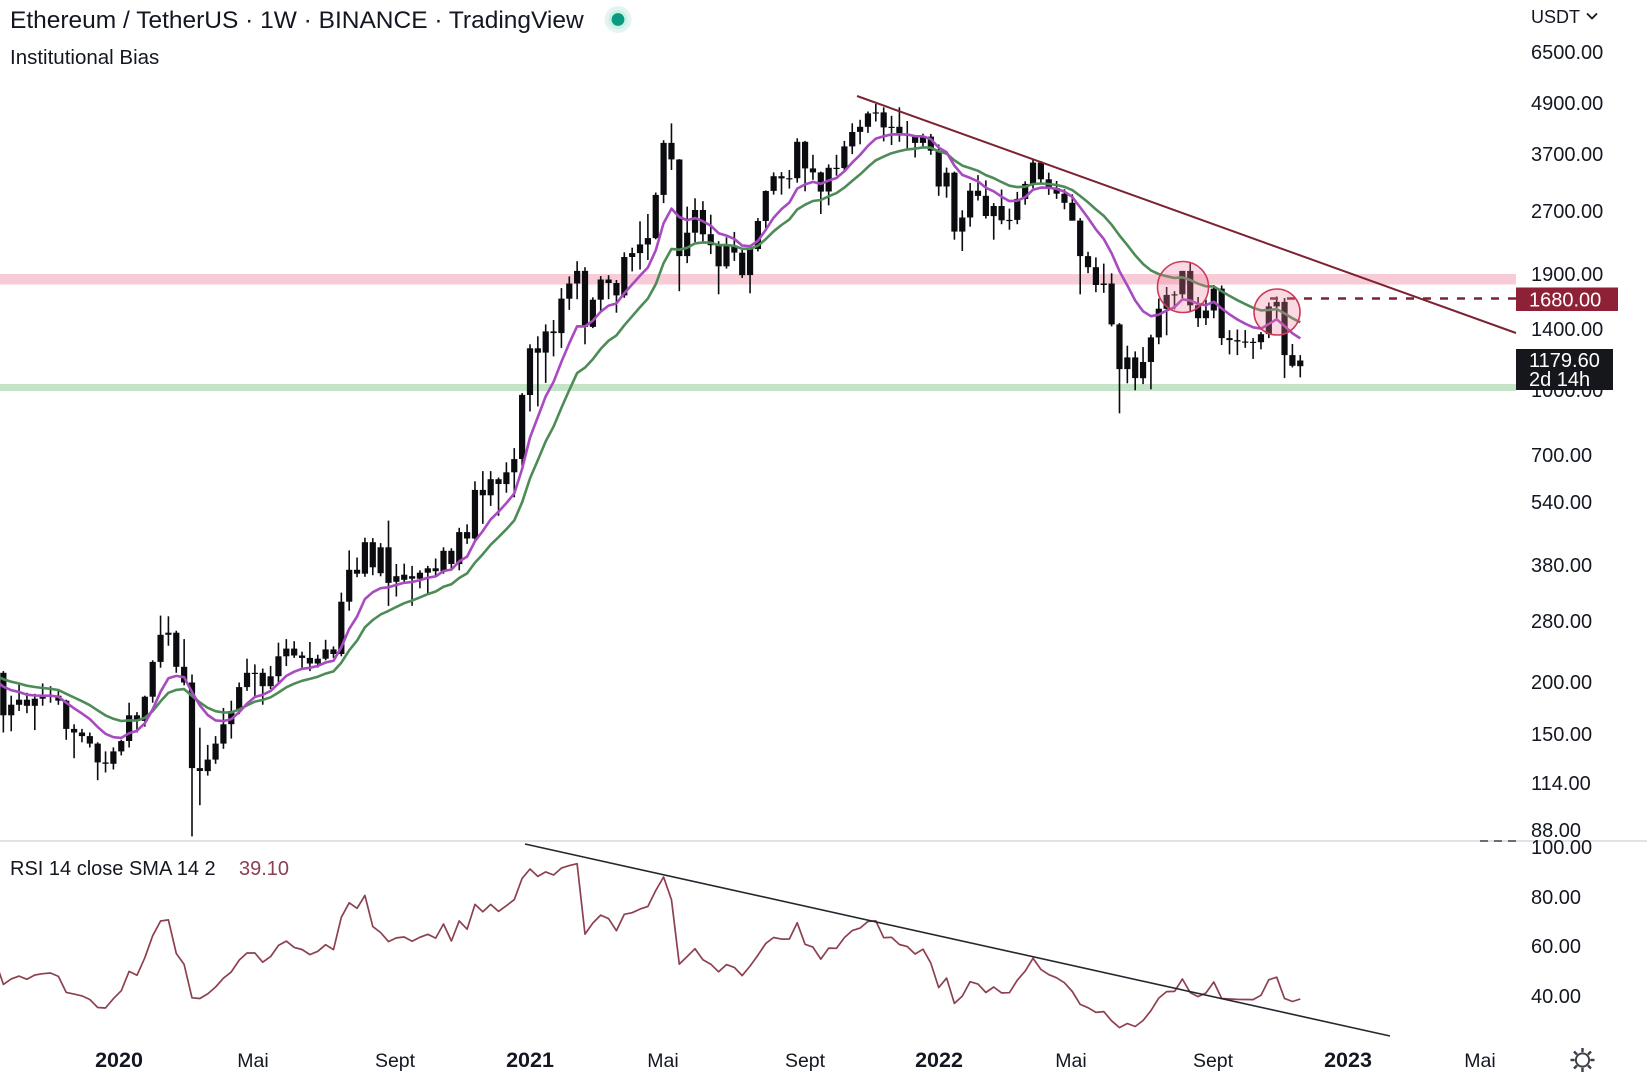  What do you see at coordinates (1567, 330) in the screenshot?
I see `svg-text: 1400.00` at bounding box center [1567, 330].